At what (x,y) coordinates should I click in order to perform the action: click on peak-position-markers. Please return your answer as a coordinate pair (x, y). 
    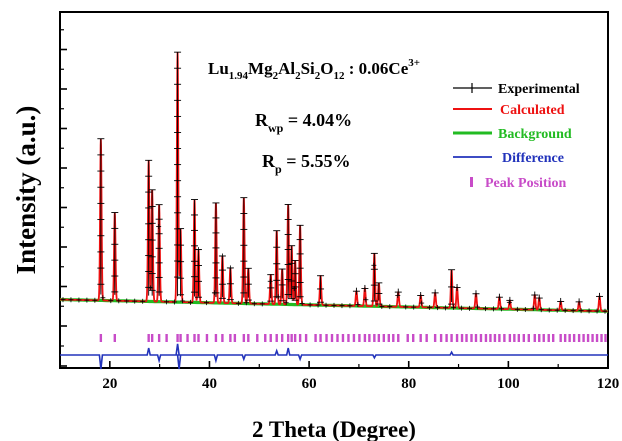
    Looking at the image, I should click on (353, 338).